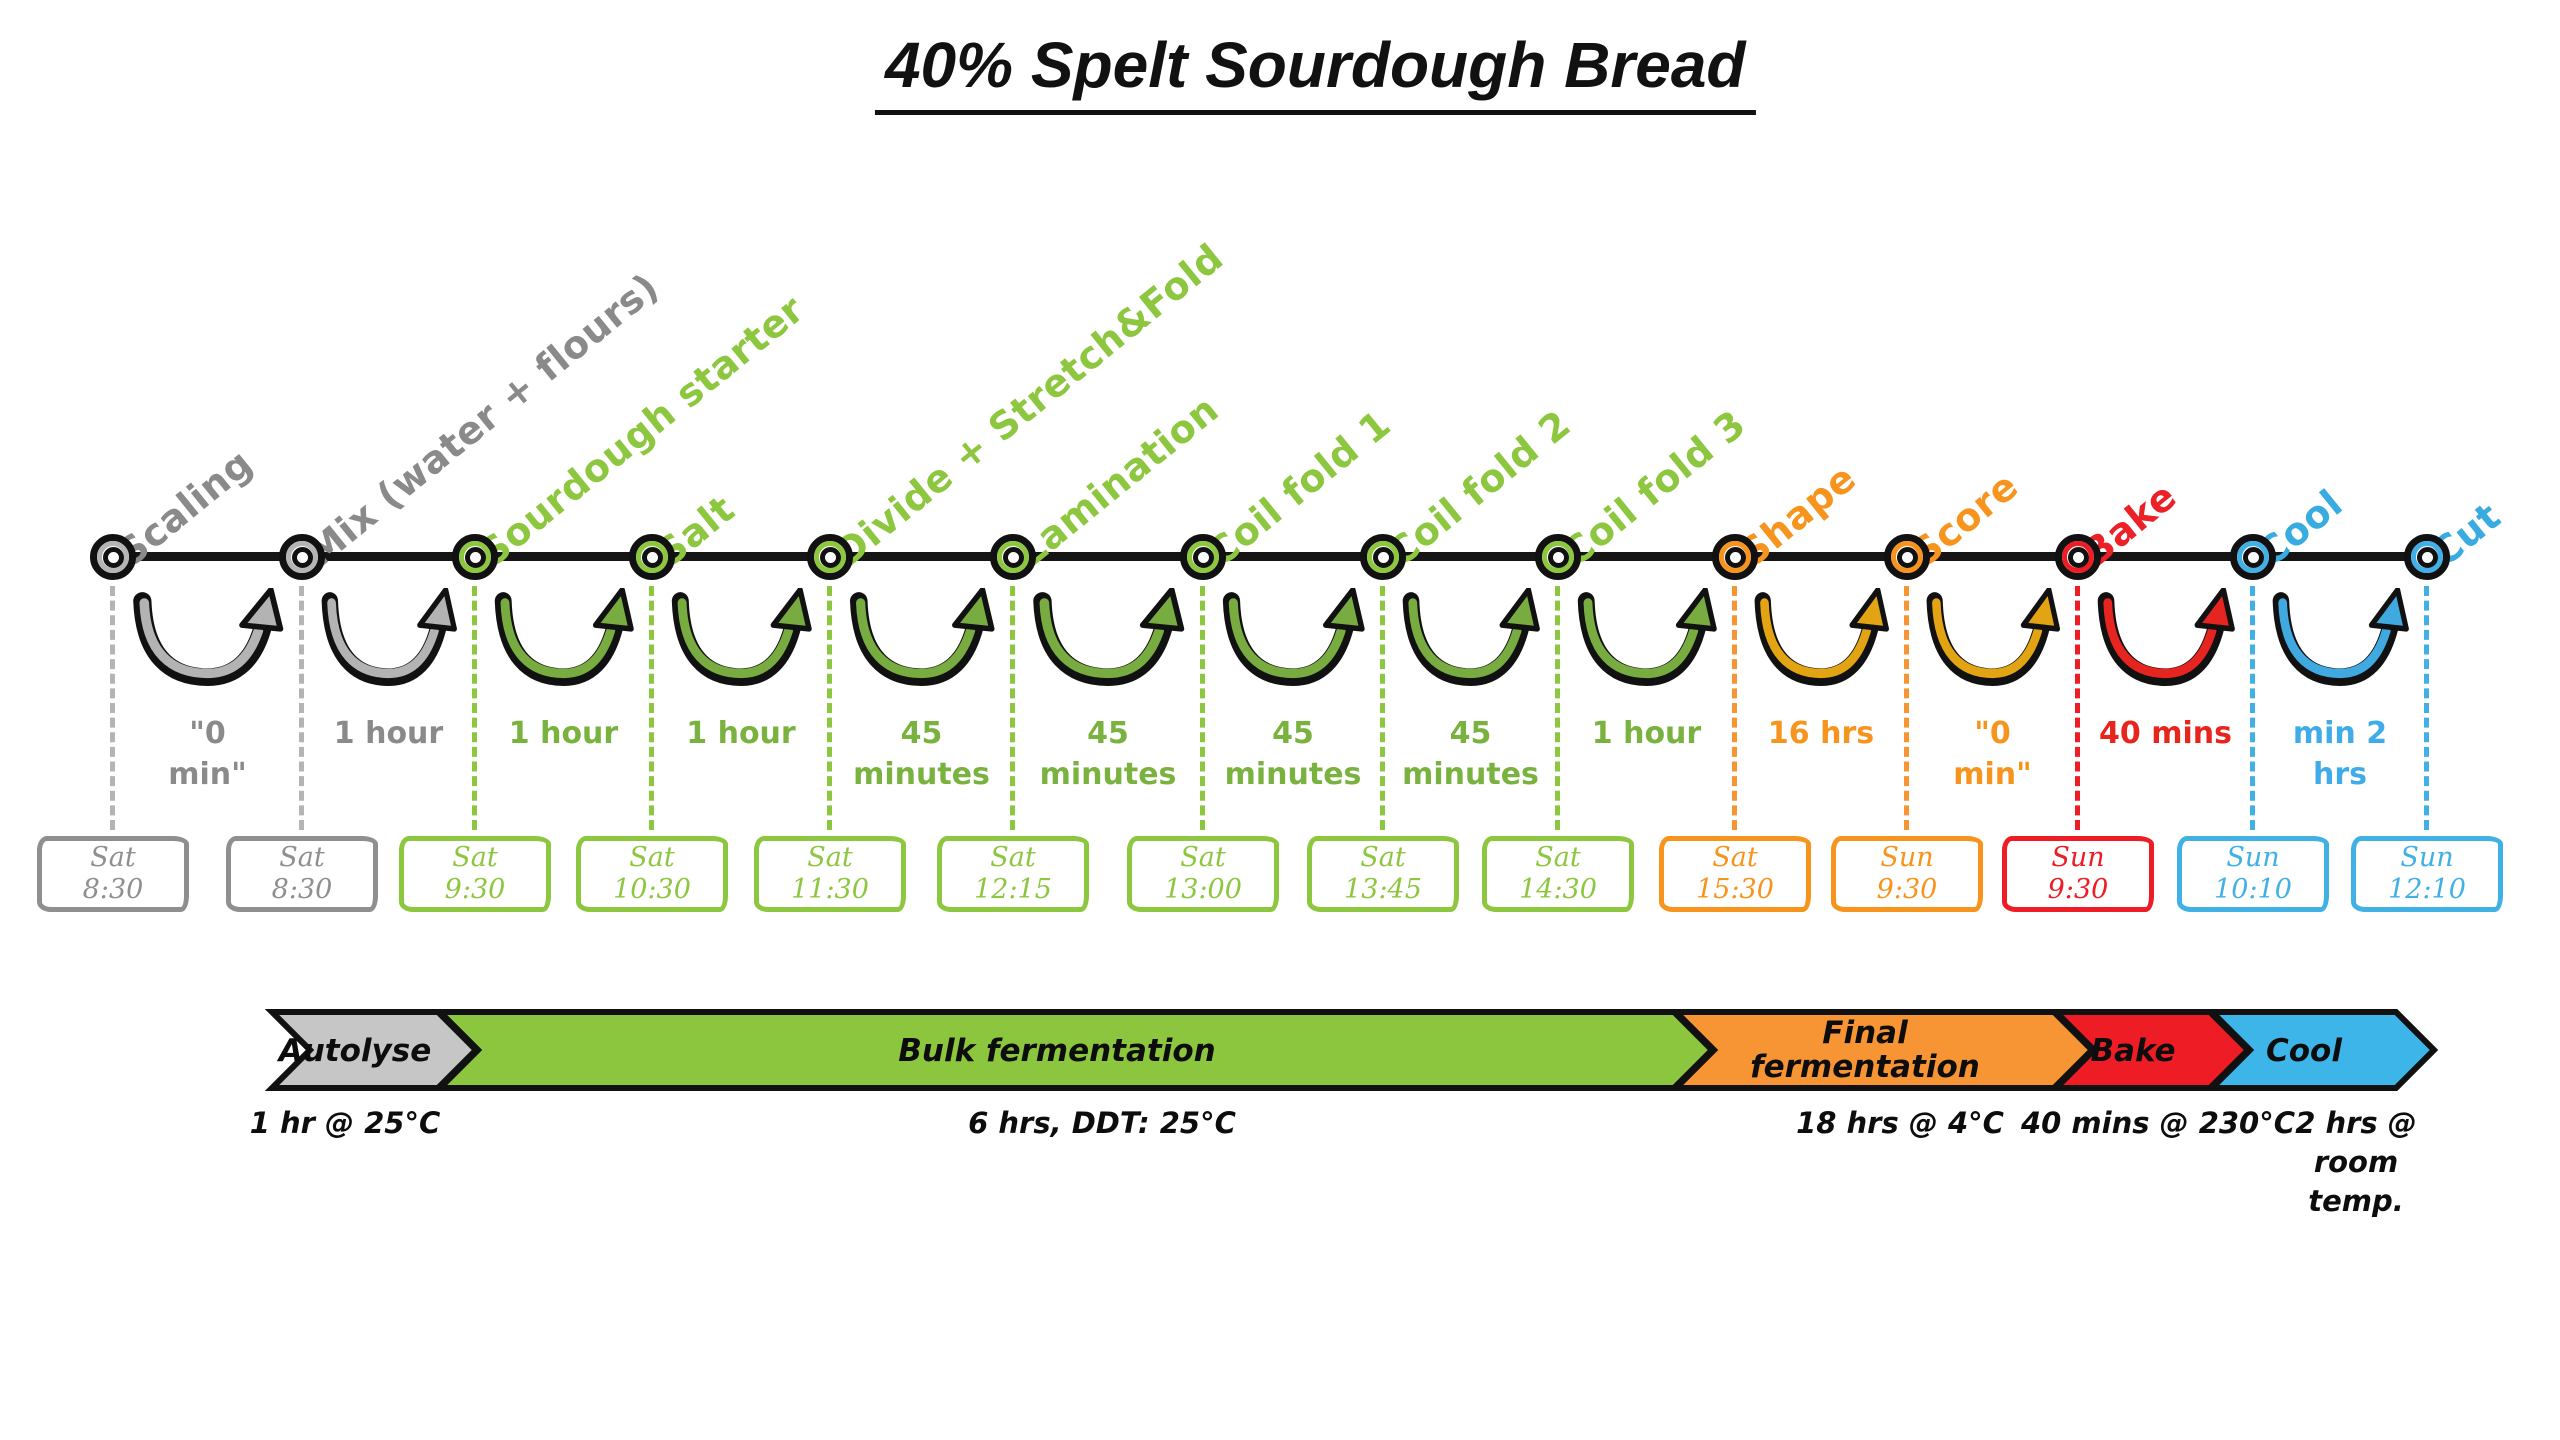 The height and width of the screenshot is (1440, 2560). Describe the element at coordinates (483, 420) in the screenshot. I see `step-label: Mix (water + flours)` at that location.